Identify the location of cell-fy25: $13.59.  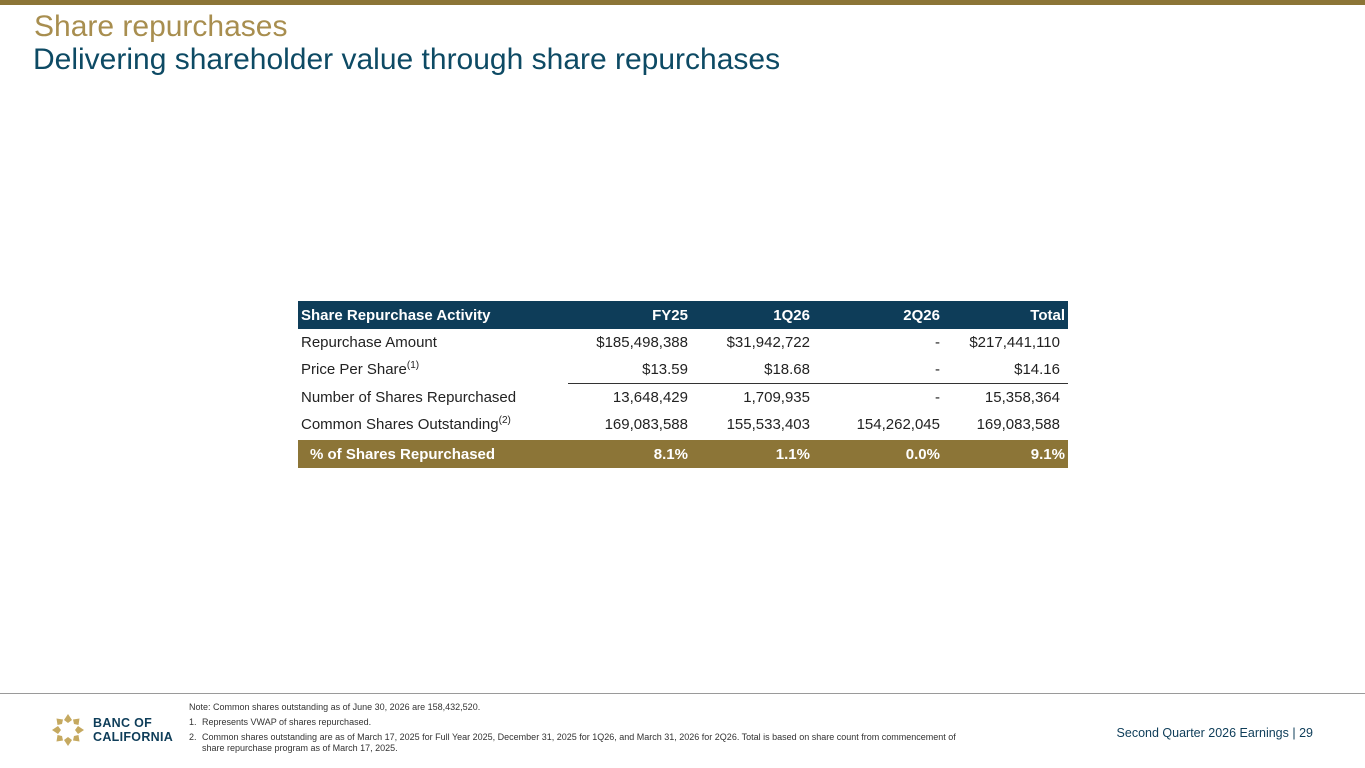
(665, 369).